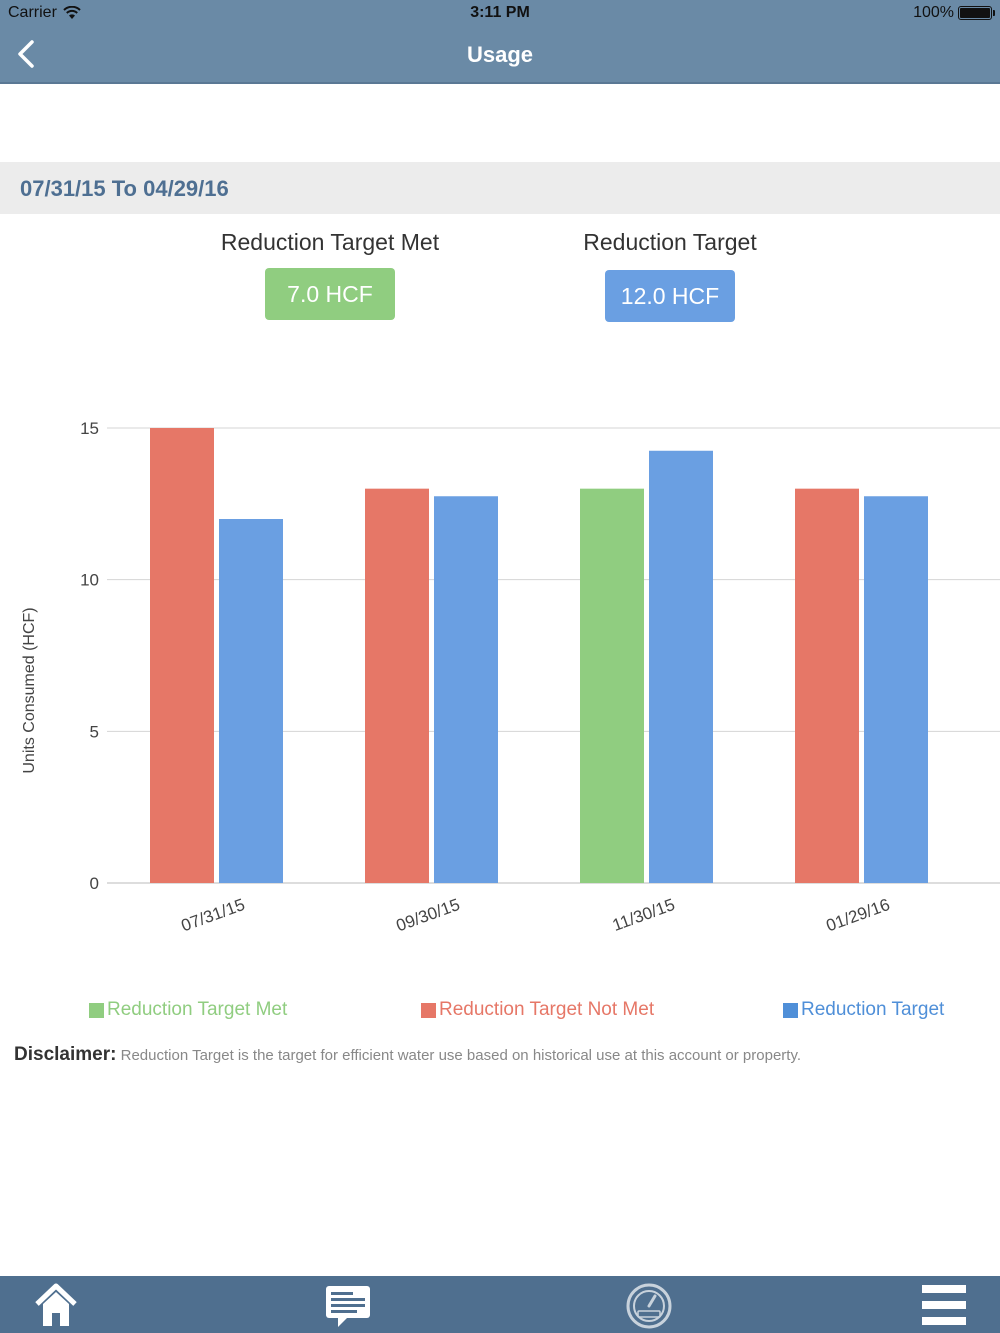 The width and height of the screenshot is (1000, 1333). Describe the element at coordinates (500, 54) in the screenshot. I see `page-title: Usage` at that location.